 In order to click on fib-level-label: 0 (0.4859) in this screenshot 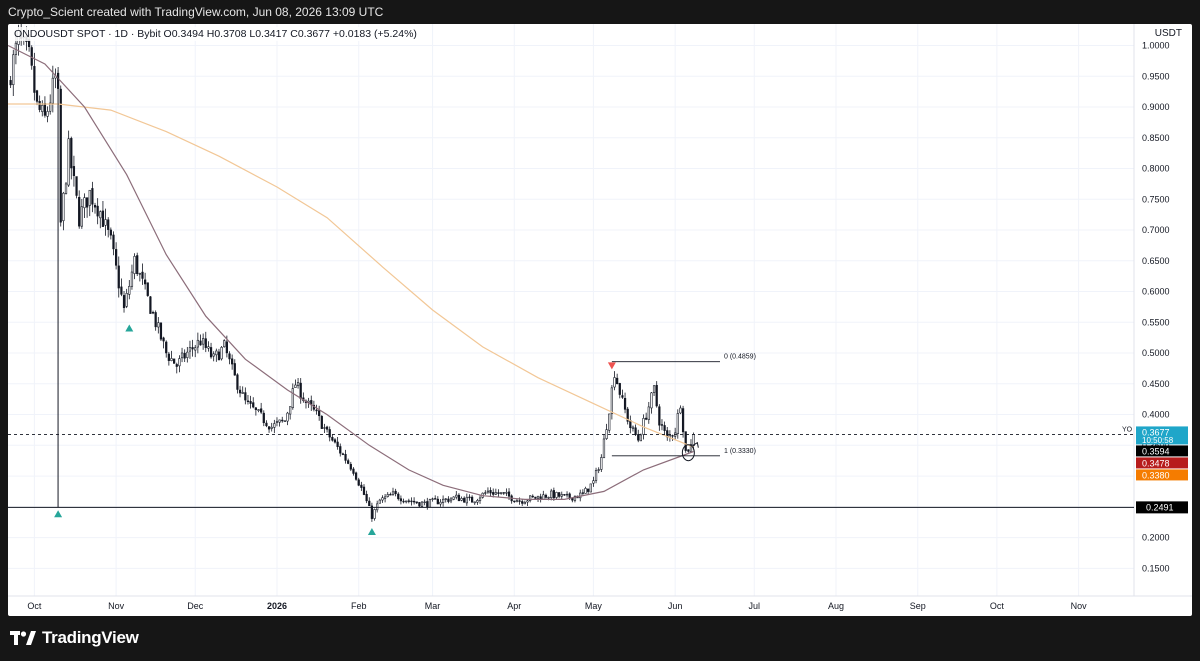, I will do `click(740, 357)`.